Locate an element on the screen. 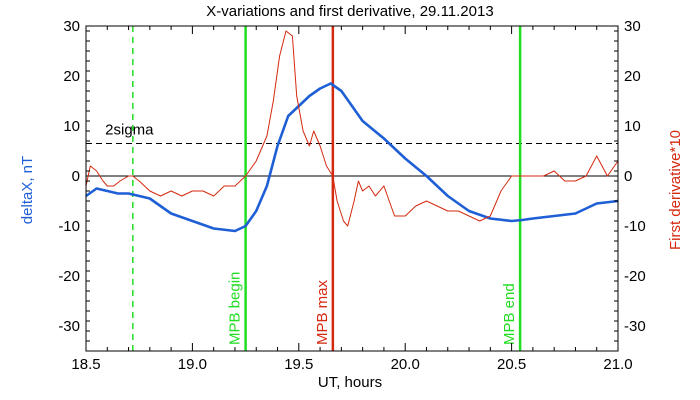  x-tick-label: 20.5 is located at coordinates (511, 364).